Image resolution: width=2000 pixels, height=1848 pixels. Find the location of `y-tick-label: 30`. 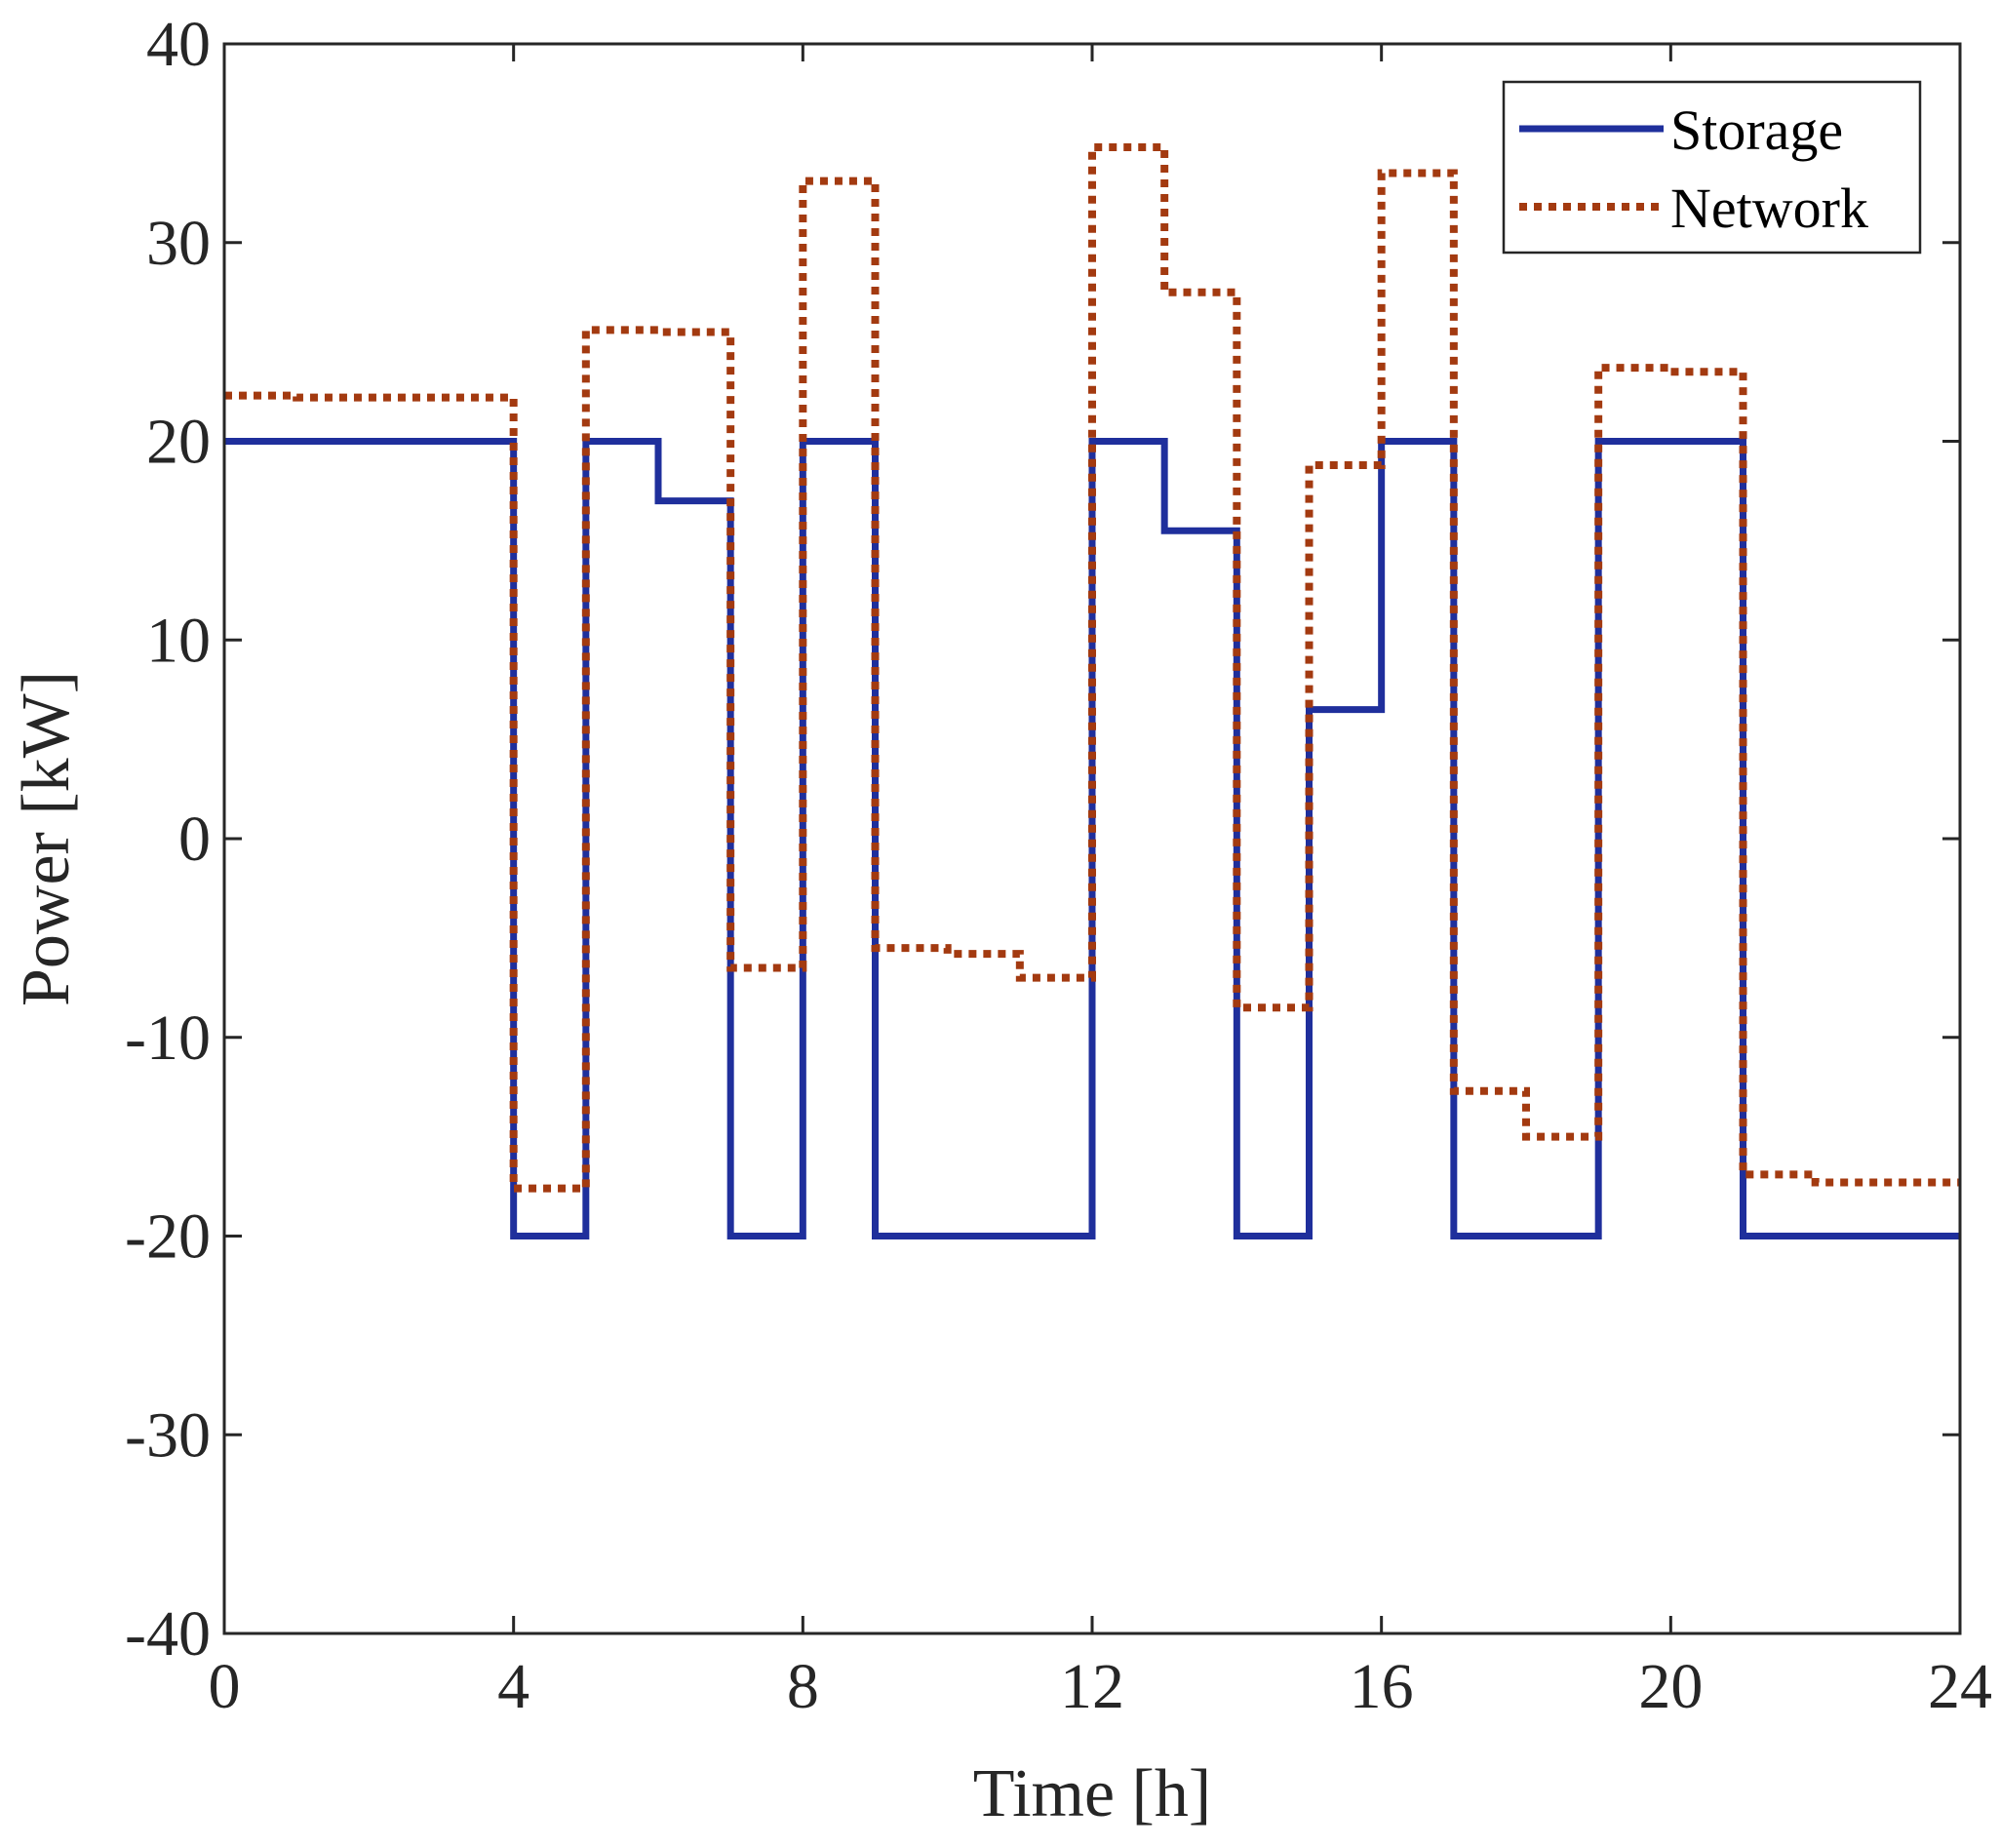

y-tick-label: 30 is located at coordinates (179, 243).